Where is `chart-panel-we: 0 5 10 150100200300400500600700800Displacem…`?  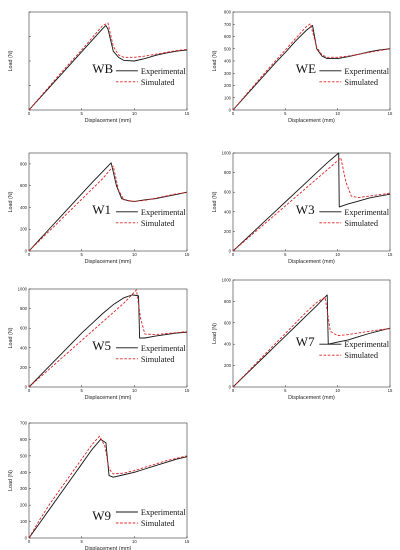 chart-panel-we: 0 5 10 150100200300400500600700800Displacem… is located at coordinates (302, 67).